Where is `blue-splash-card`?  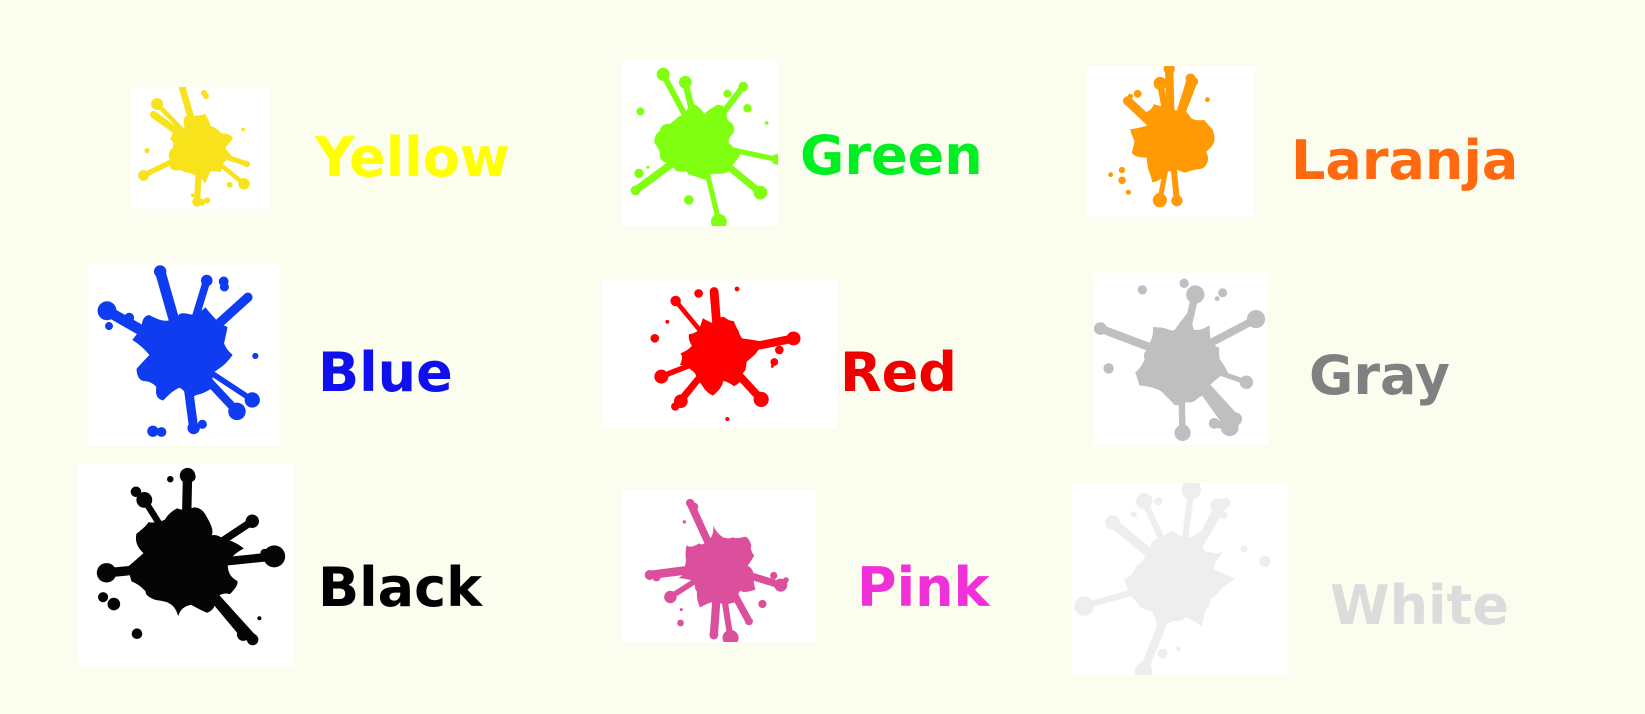 blue-splash-card is located at coordinates (184, 355).